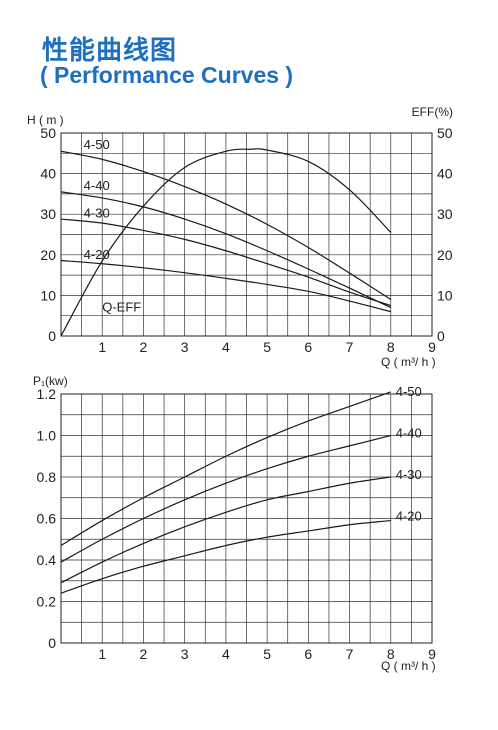  I want to click on y-tick-label: 0.6, so click(47, 519).